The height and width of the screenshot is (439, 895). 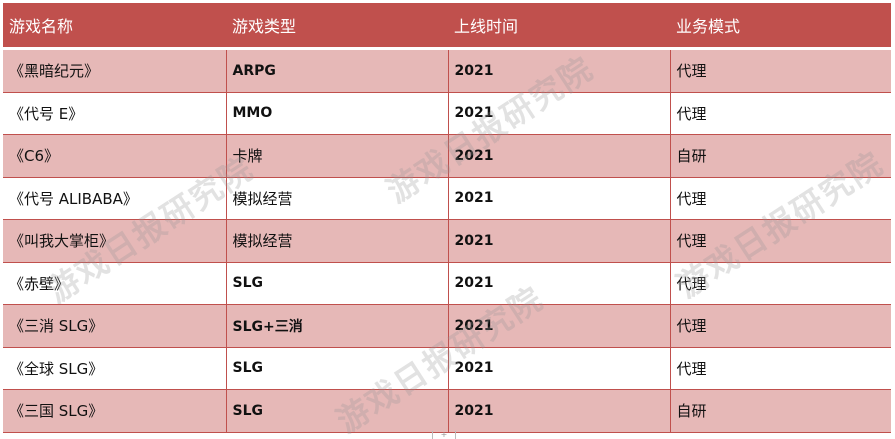 What do you see at coordinates (115, 411) in the screenshot?
I see `game-name-cell: 《三国 SLG》` at bounding box center [115, 411].